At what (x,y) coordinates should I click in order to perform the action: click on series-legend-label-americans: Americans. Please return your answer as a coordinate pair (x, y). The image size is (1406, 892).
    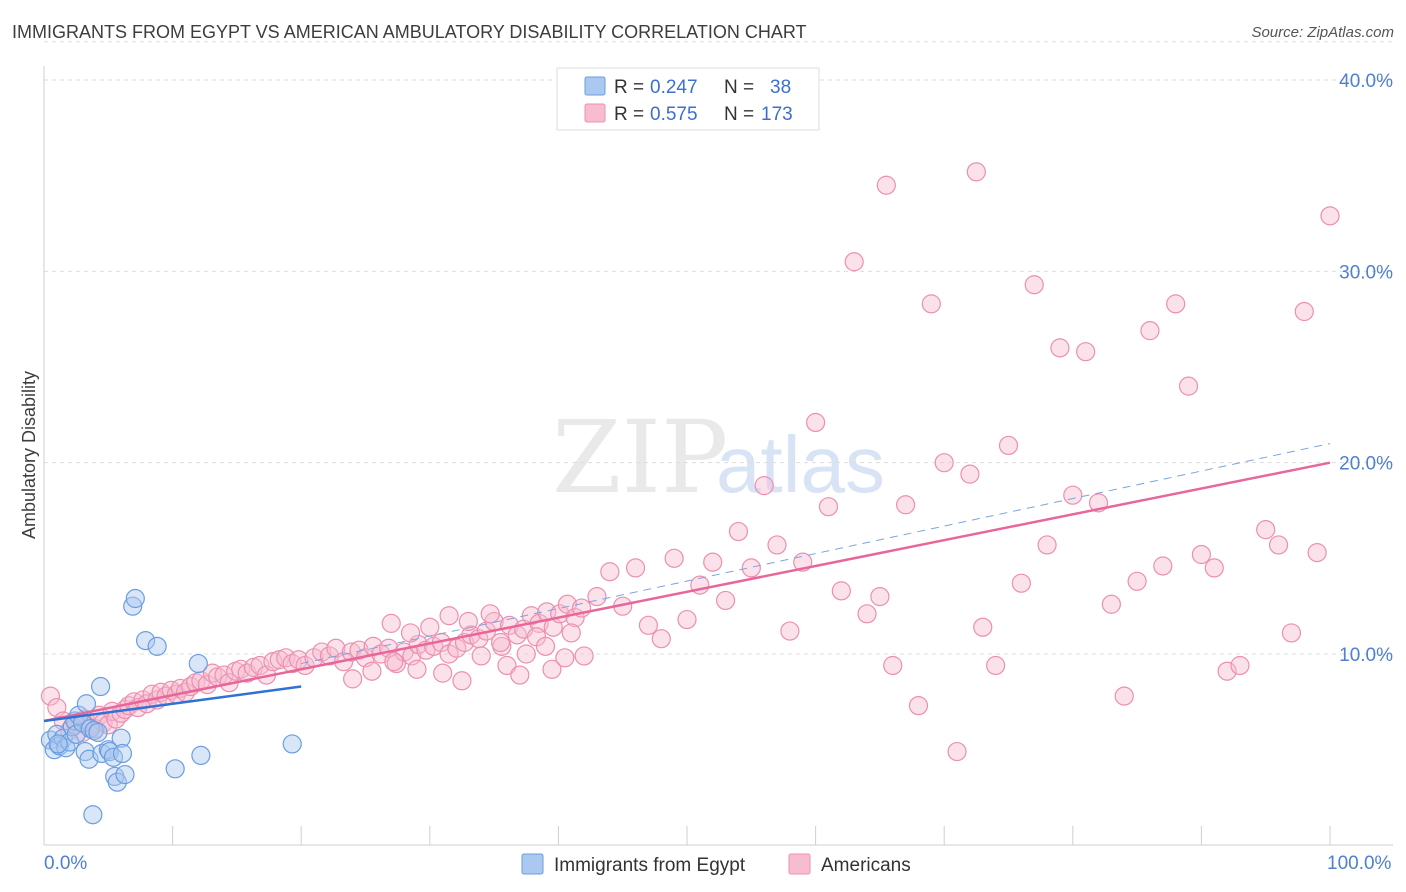
    Looking at the image, I should click on (866, 865).